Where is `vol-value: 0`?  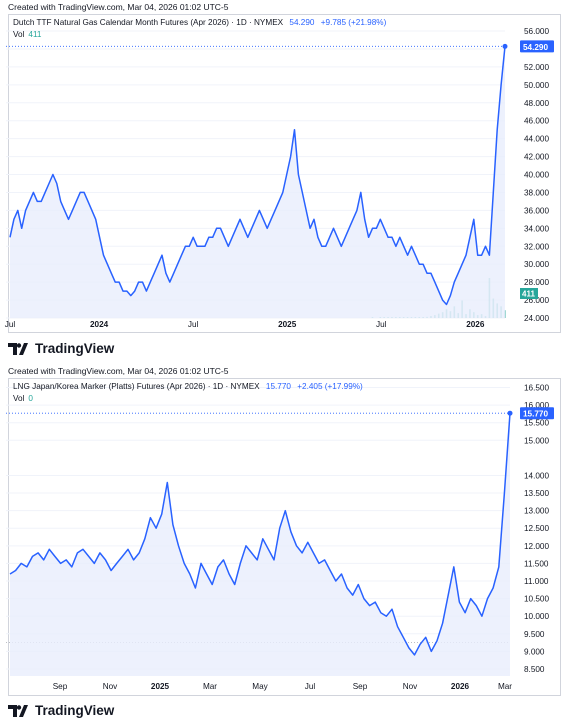
vol-value: 0 is located at coordinates (30, 398).